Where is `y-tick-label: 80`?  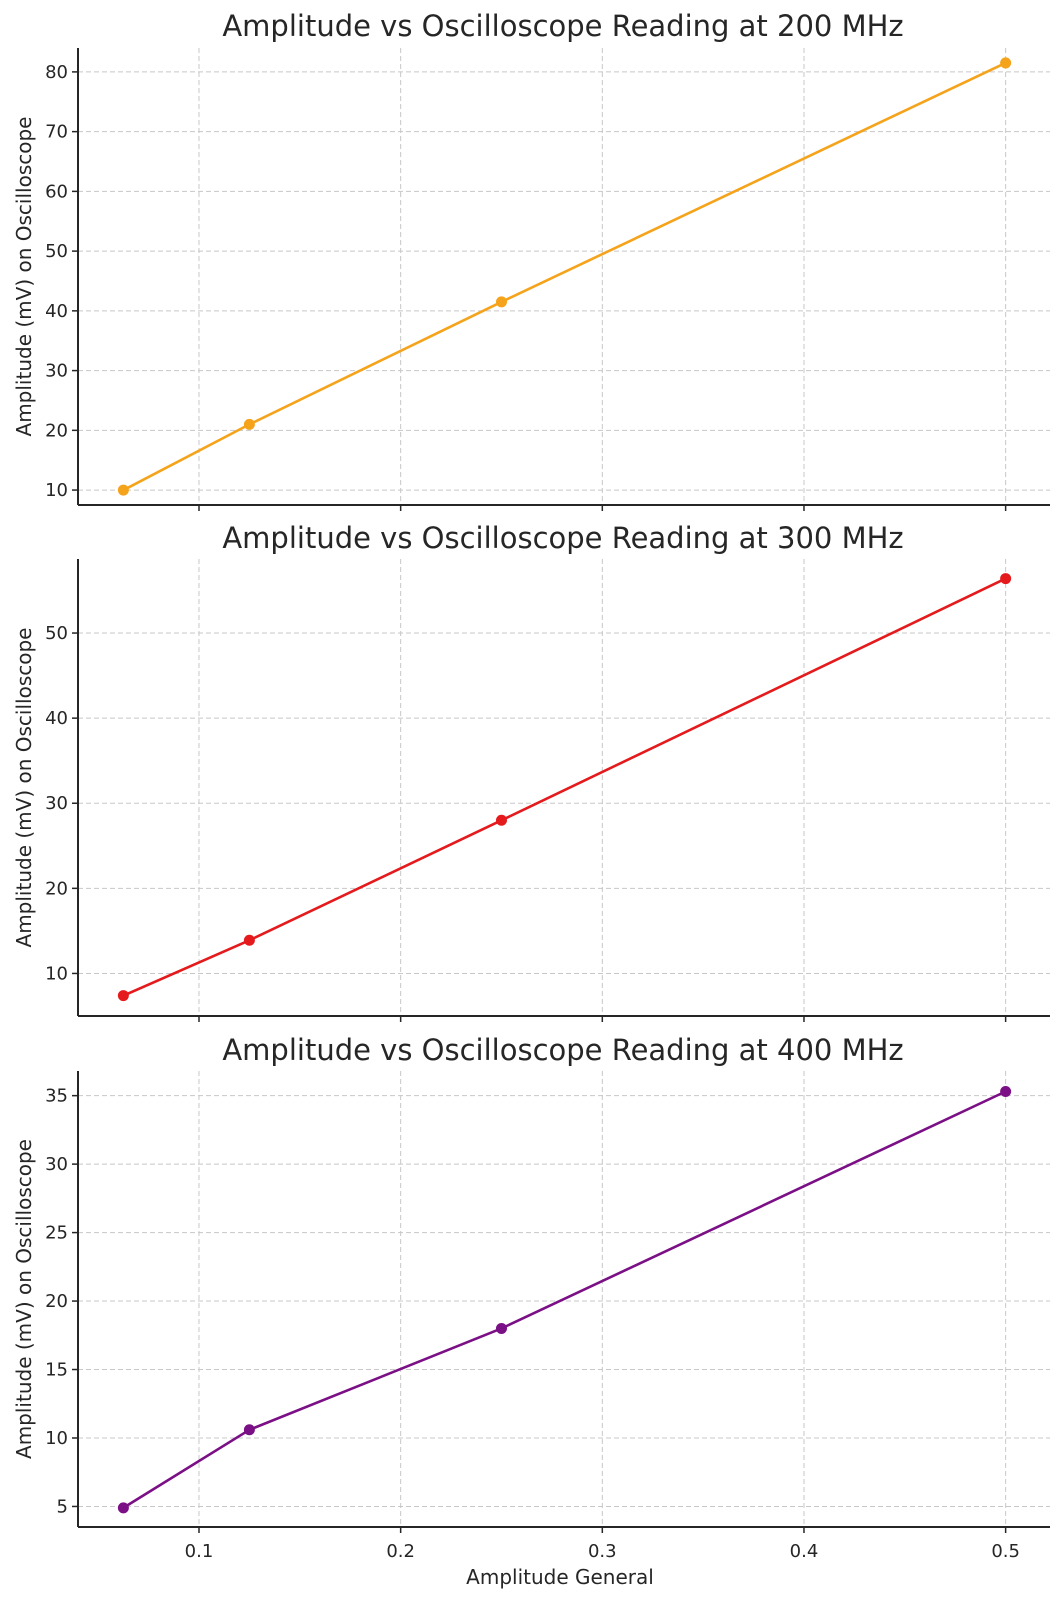
y-tick-label: 80 is located at coordinates (56, 72).